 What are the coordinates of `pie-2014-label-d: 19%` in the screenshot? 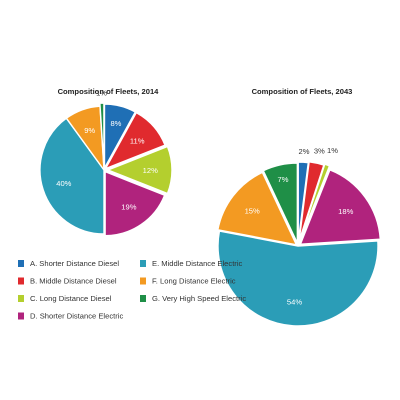 It's located at (128, 206).